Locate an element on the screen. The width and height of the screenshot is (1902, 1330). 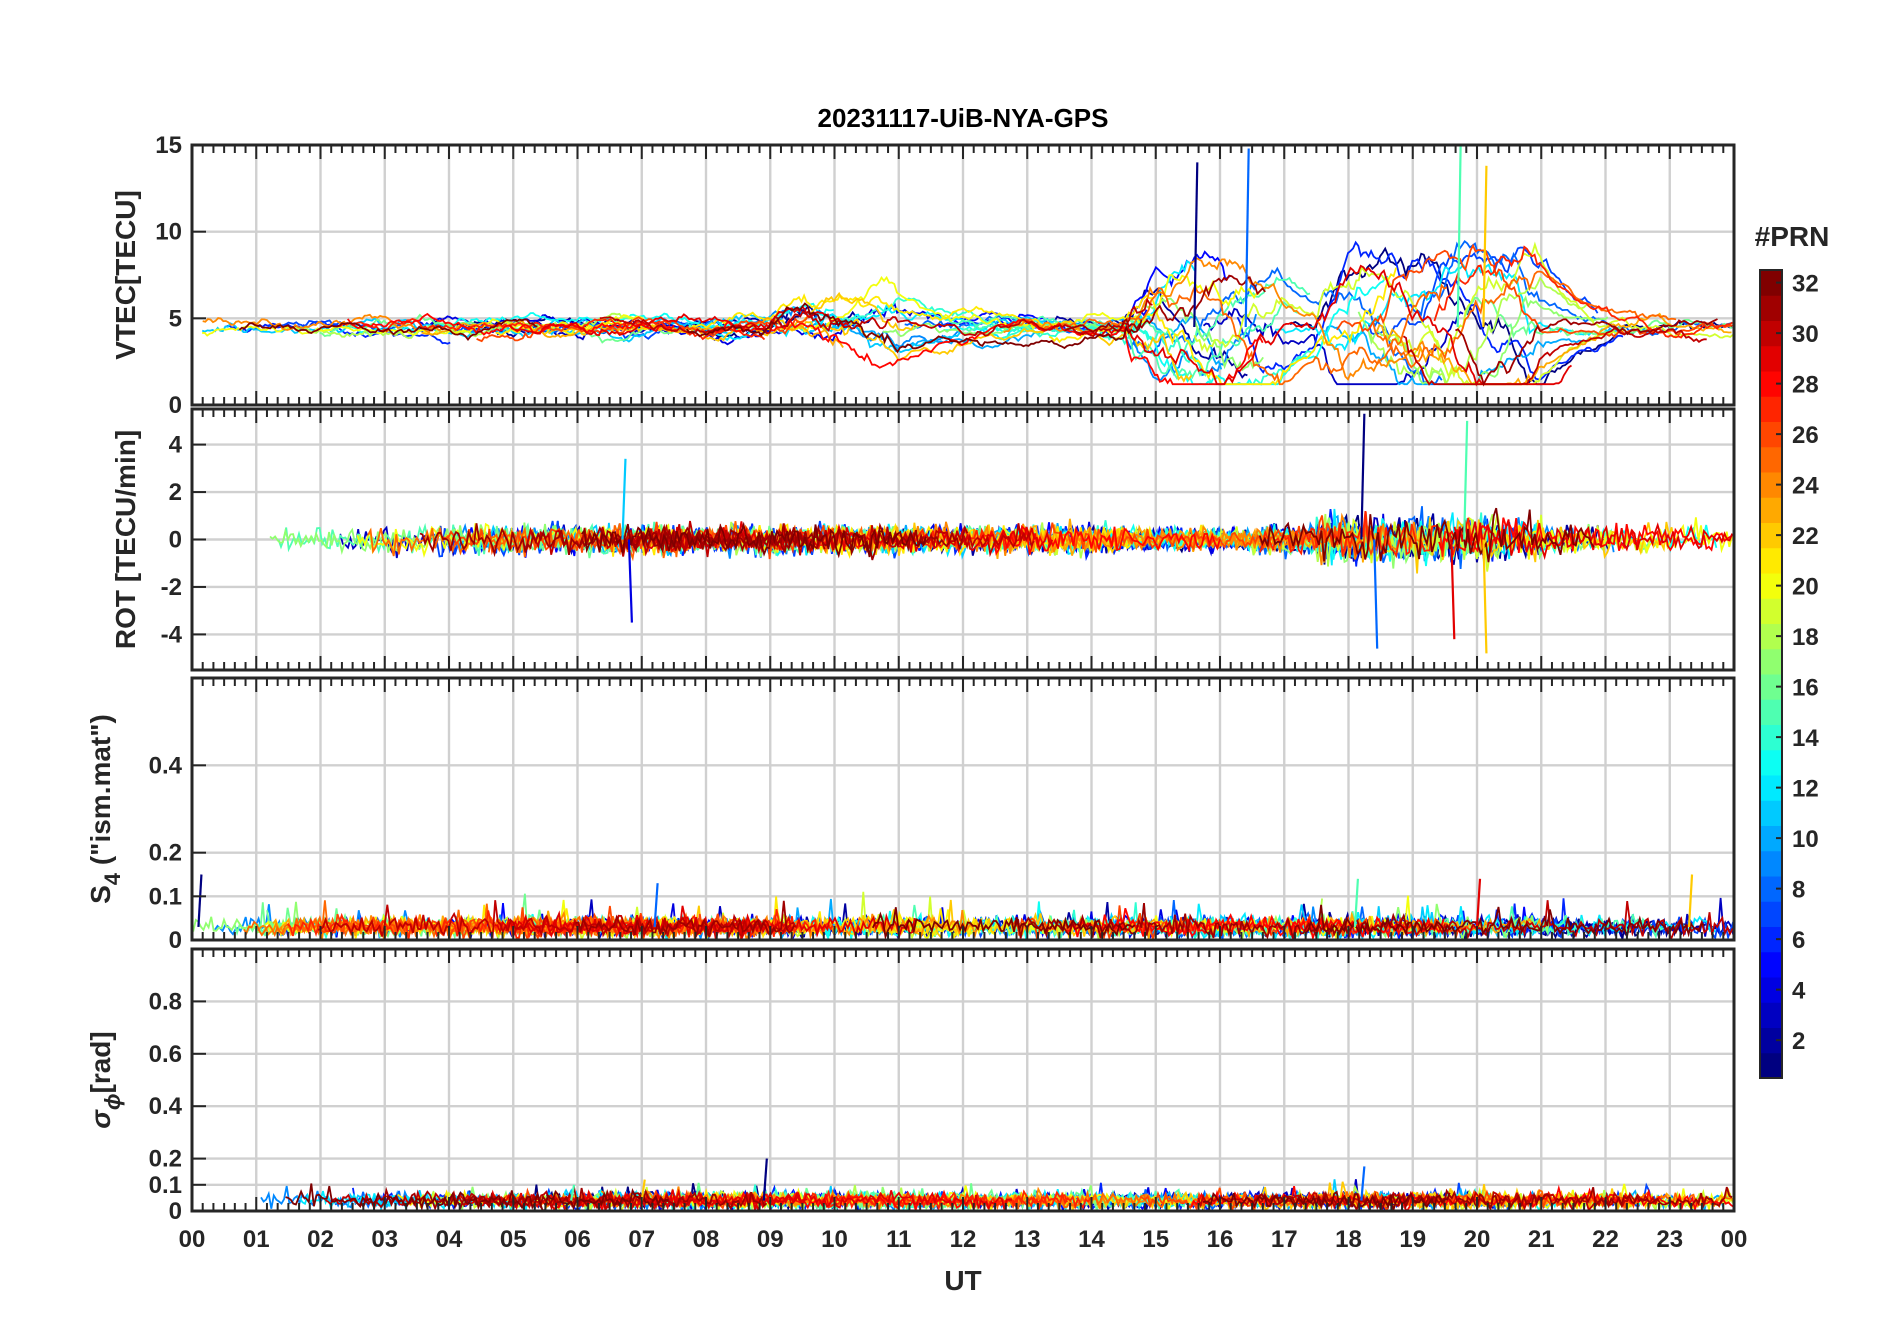
vtec-series is located at coordinates (967, 266).